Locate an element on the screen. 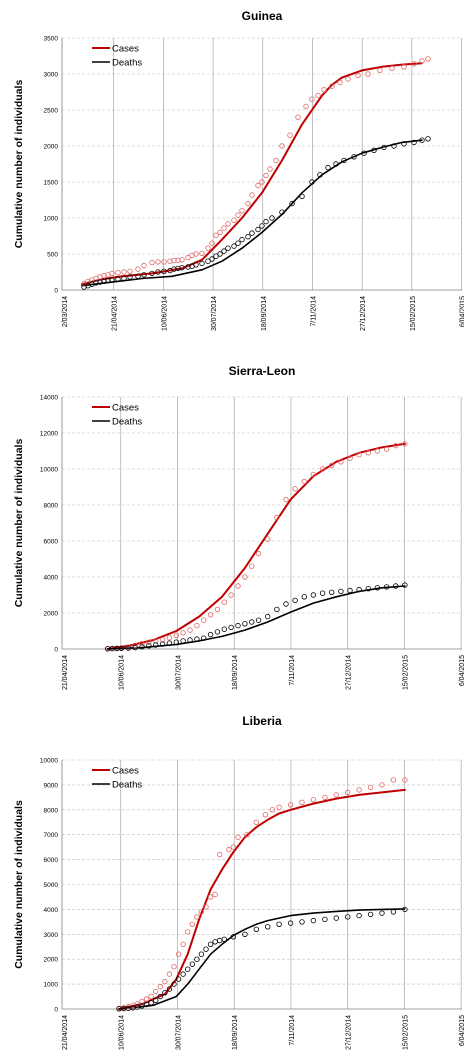 The height and width of the screenshot is (1061, 464). chart-title: Sierra-Leon is located at coordinates (262, 371).